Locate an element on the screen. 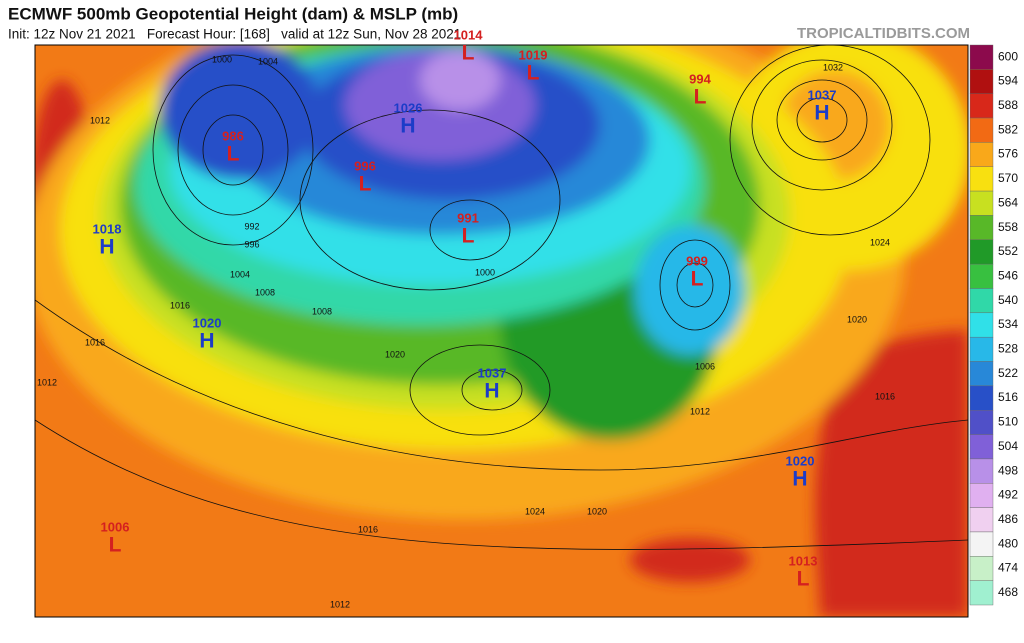 This screenshot has width=1024, height=643. colorbar-label: 582 is located at coordinates (1008, 129).